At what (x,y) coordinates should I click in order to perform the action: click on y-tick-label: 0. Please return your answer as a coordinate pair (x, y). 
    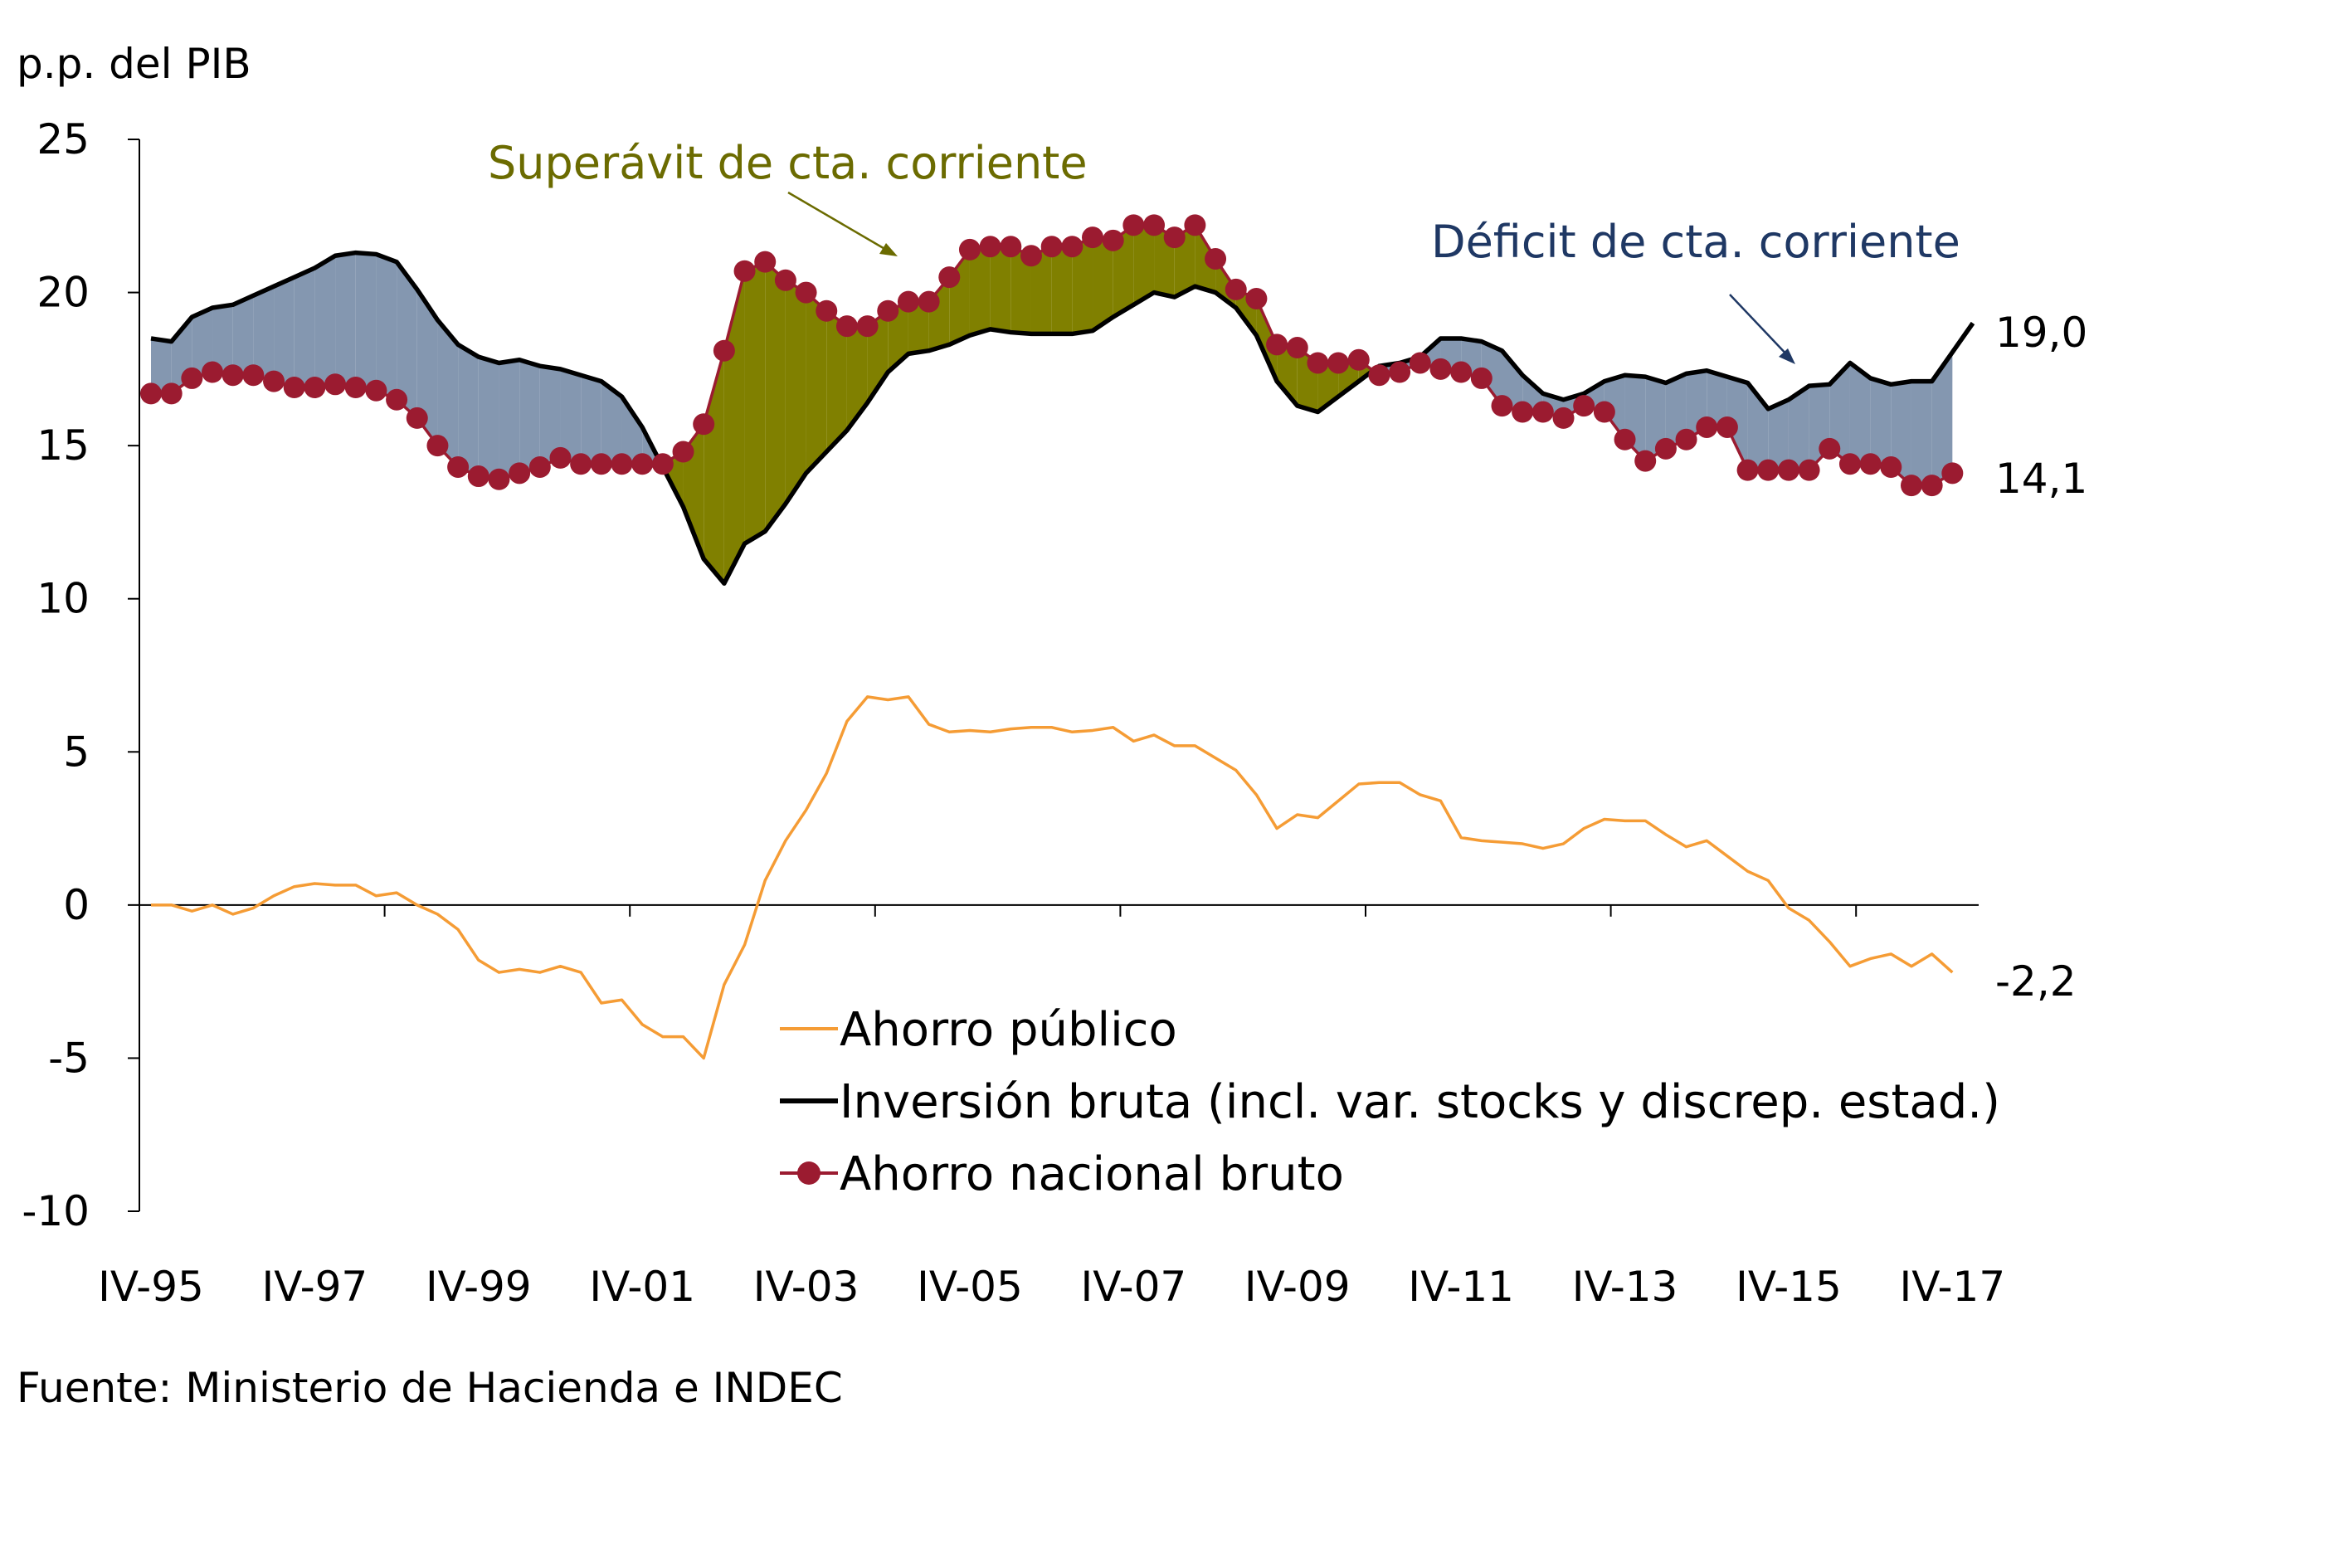
    Looking at the image, I should click on (76, 905).